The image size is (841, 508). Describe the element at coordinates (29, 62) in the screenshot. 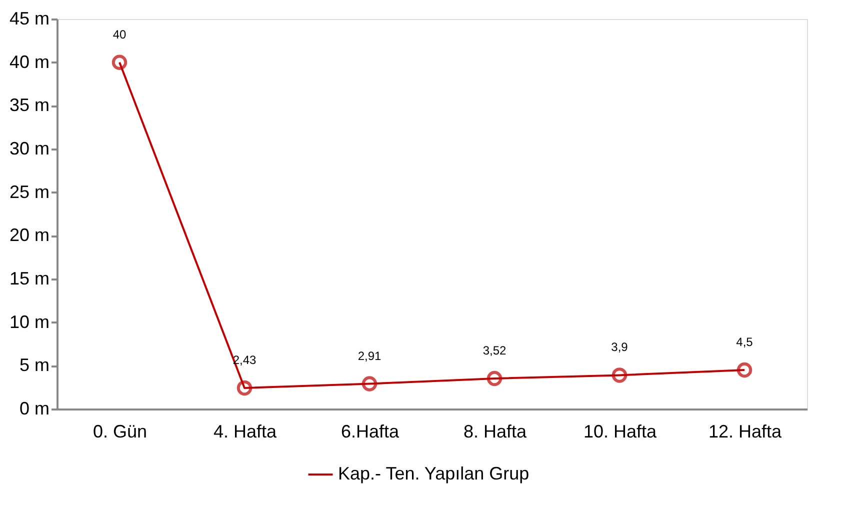

I see `y-tick-label: 40 m` at that location.